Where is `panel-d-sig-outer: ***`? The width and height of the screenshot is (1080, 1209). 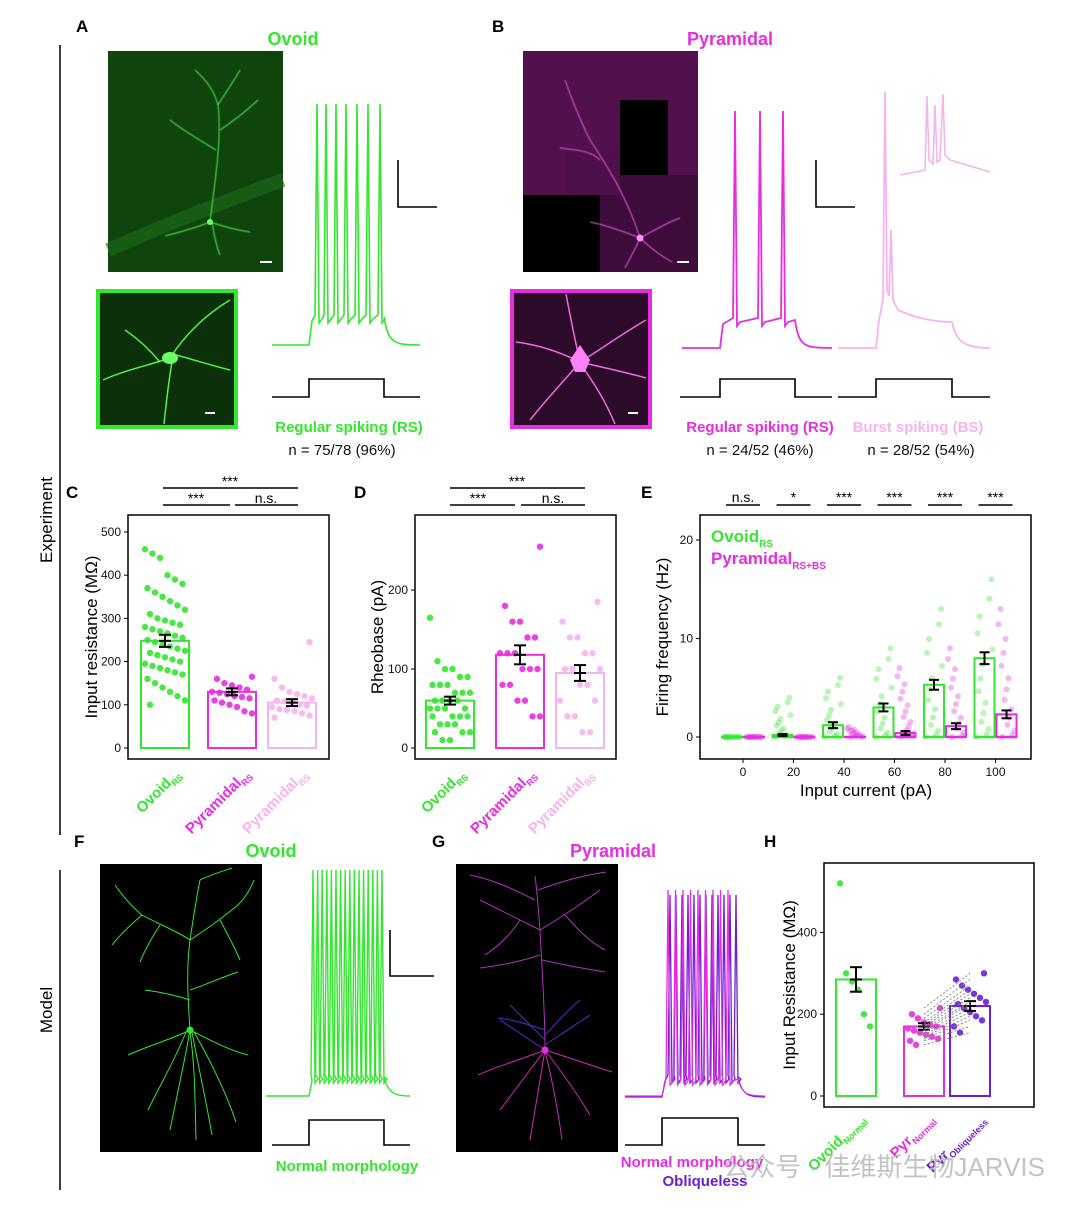 panel-d-sig-outer: *** is located at coordinates (517, 481).